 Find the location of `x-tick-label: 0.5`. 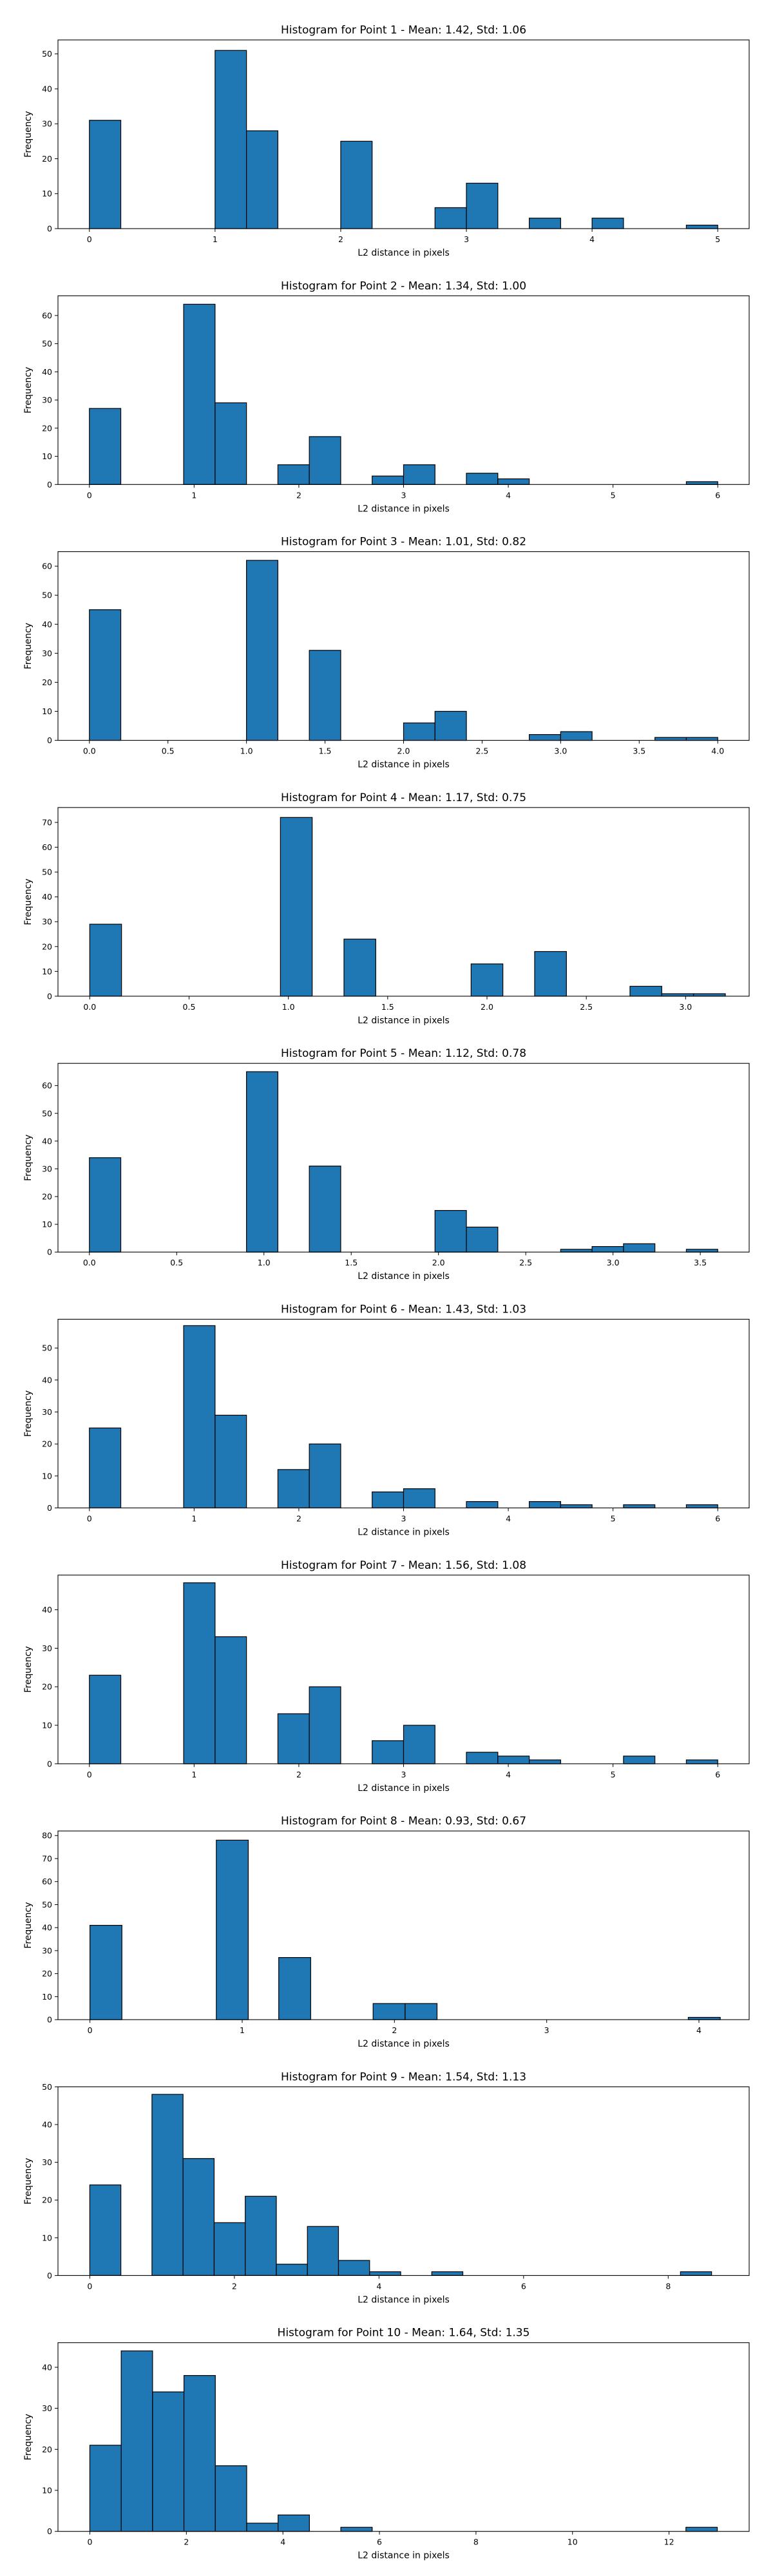

x-tick-label: 0.5 is located at coordinates (168, 751).